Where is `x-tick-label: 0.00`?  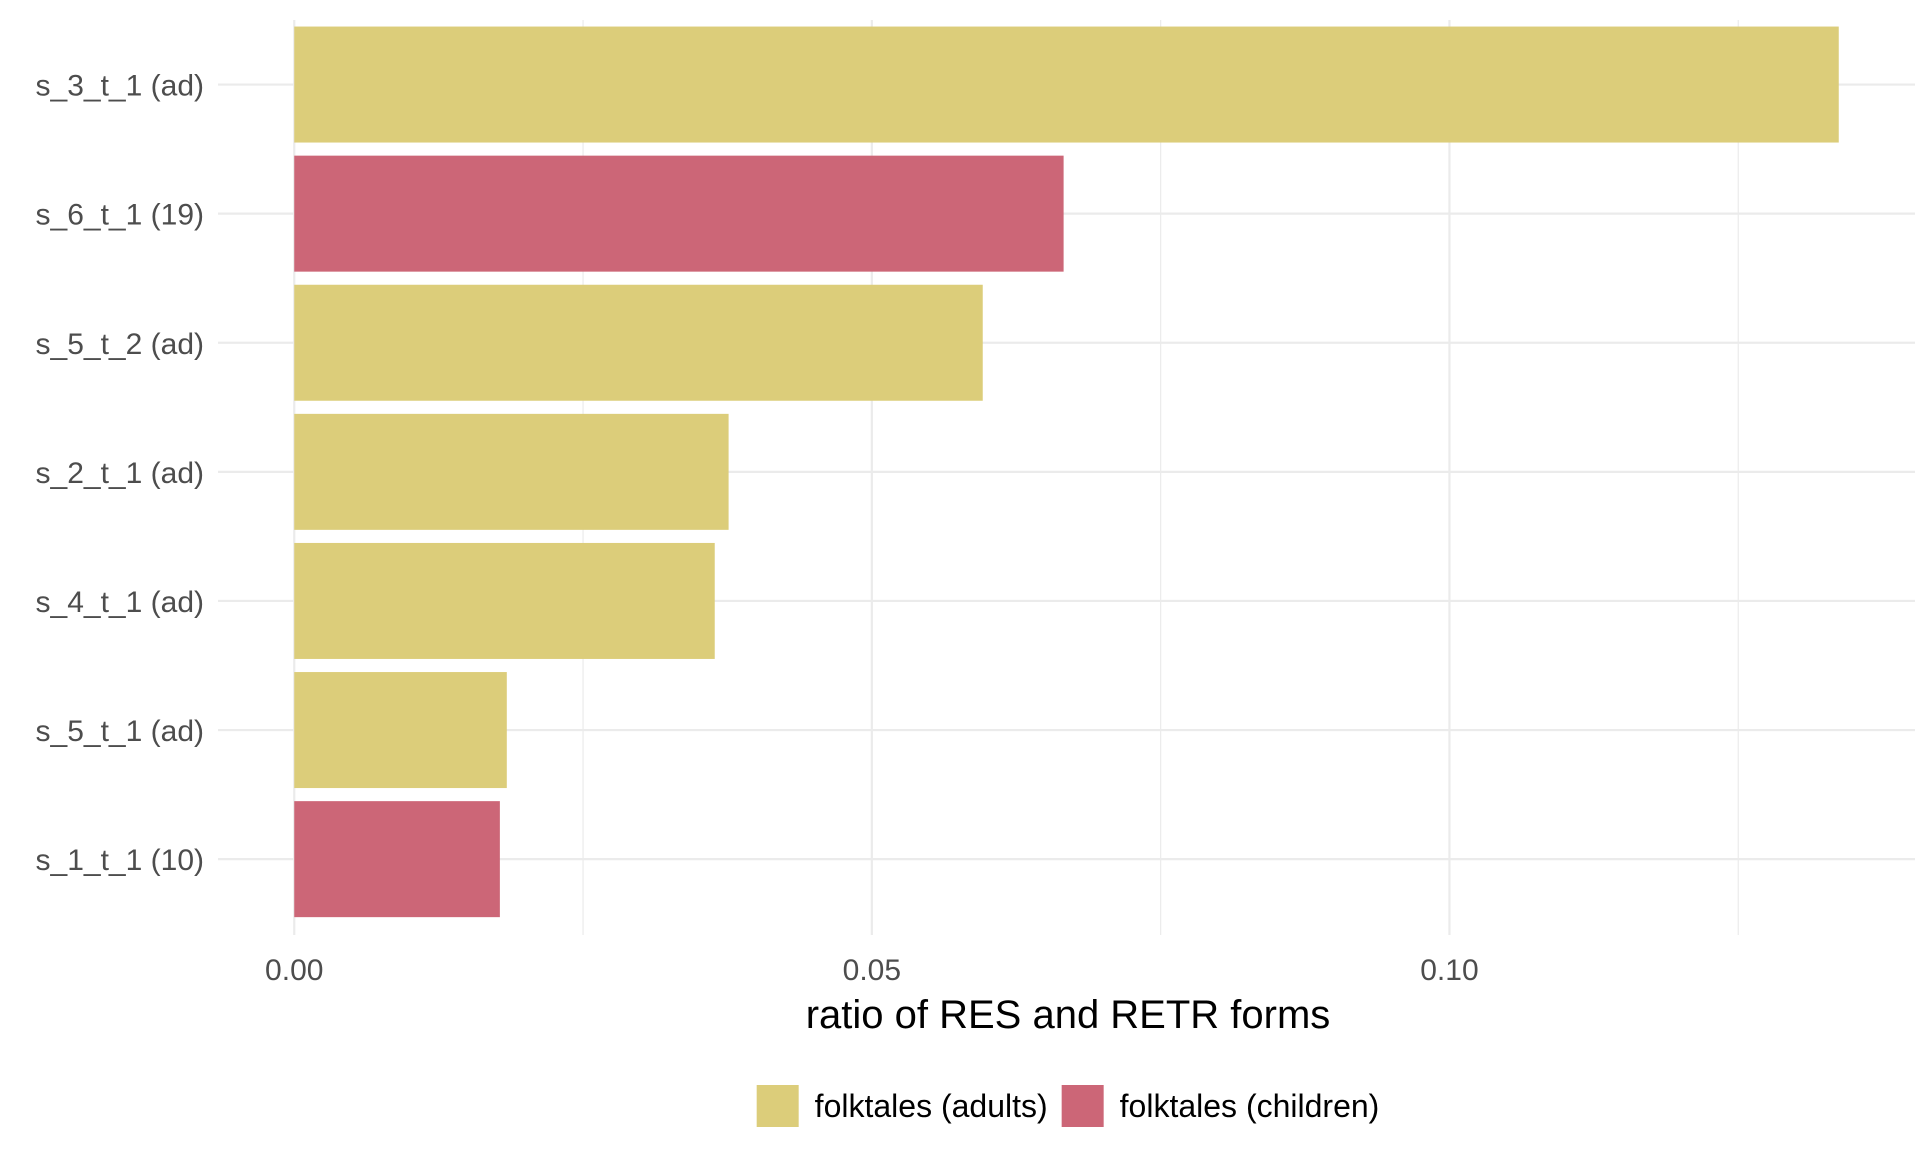 x-tick-label: 0.00 is located at coordinates (294, 970).